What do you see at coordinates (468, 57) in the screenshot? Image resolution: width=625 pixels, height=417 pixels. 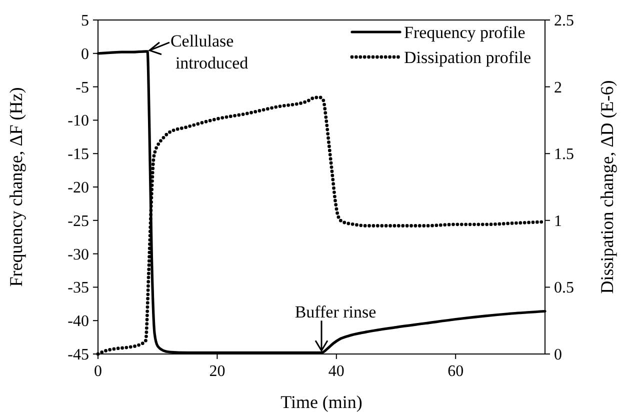 I see `legend-label: Dissipation profile` at bounding box center [468, 57].